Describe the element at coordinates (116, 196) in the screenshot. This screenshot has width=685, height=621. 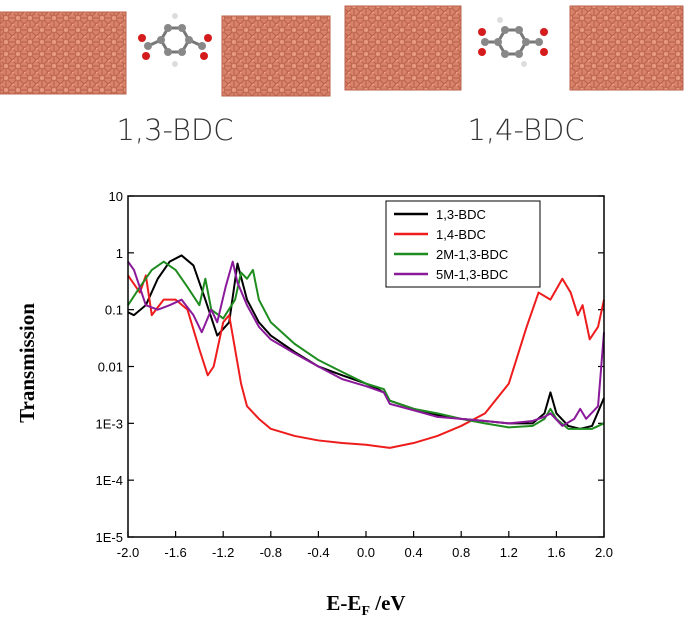
I see `y-tick-label: 10` at that location.